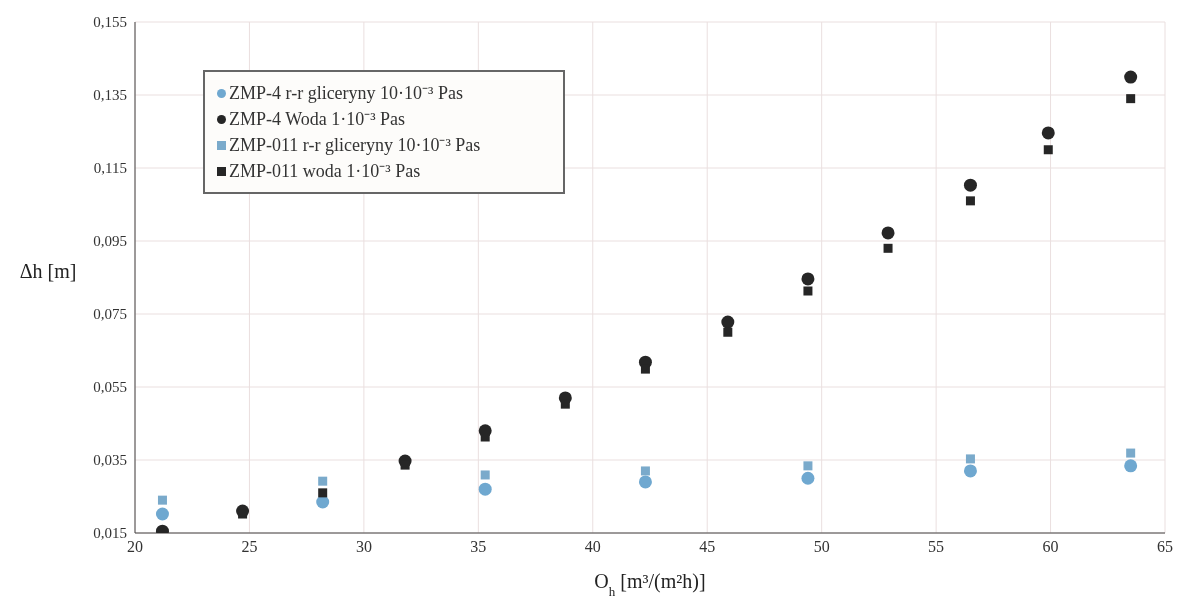  What do you see at coordinates (363, 547) in the screenshot?
I see `x-tick-label: 30` at bounding box center [363, 547].